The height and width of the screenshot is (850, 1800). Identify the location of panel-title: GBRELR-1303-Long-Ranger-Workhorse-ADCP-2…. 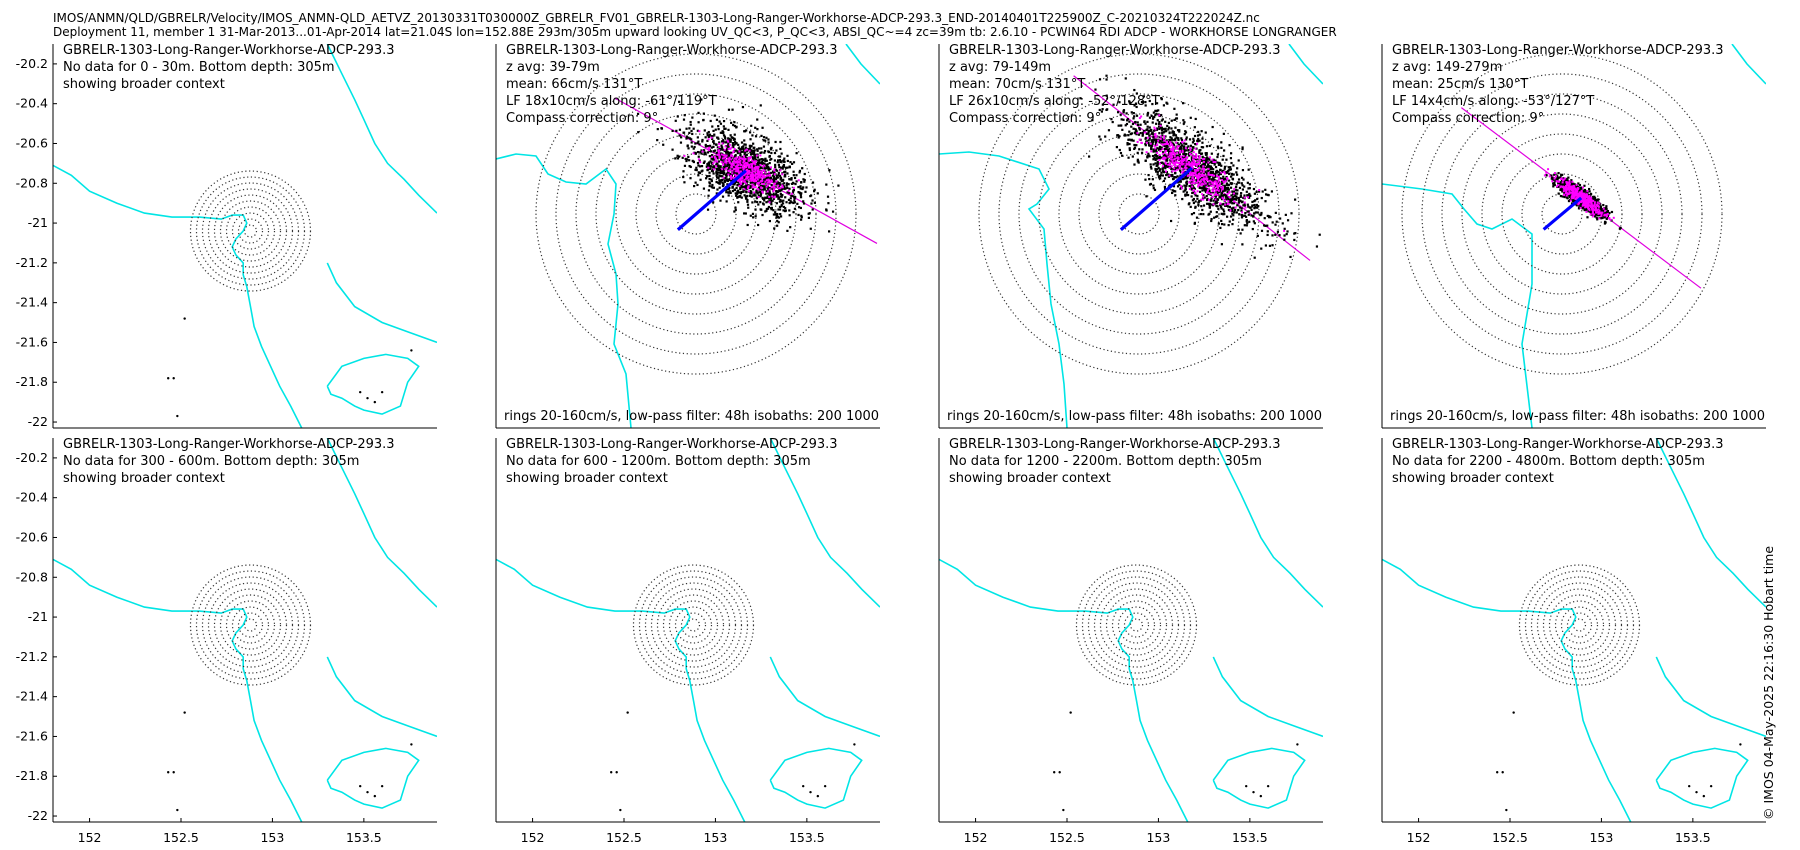
(1115, 50).